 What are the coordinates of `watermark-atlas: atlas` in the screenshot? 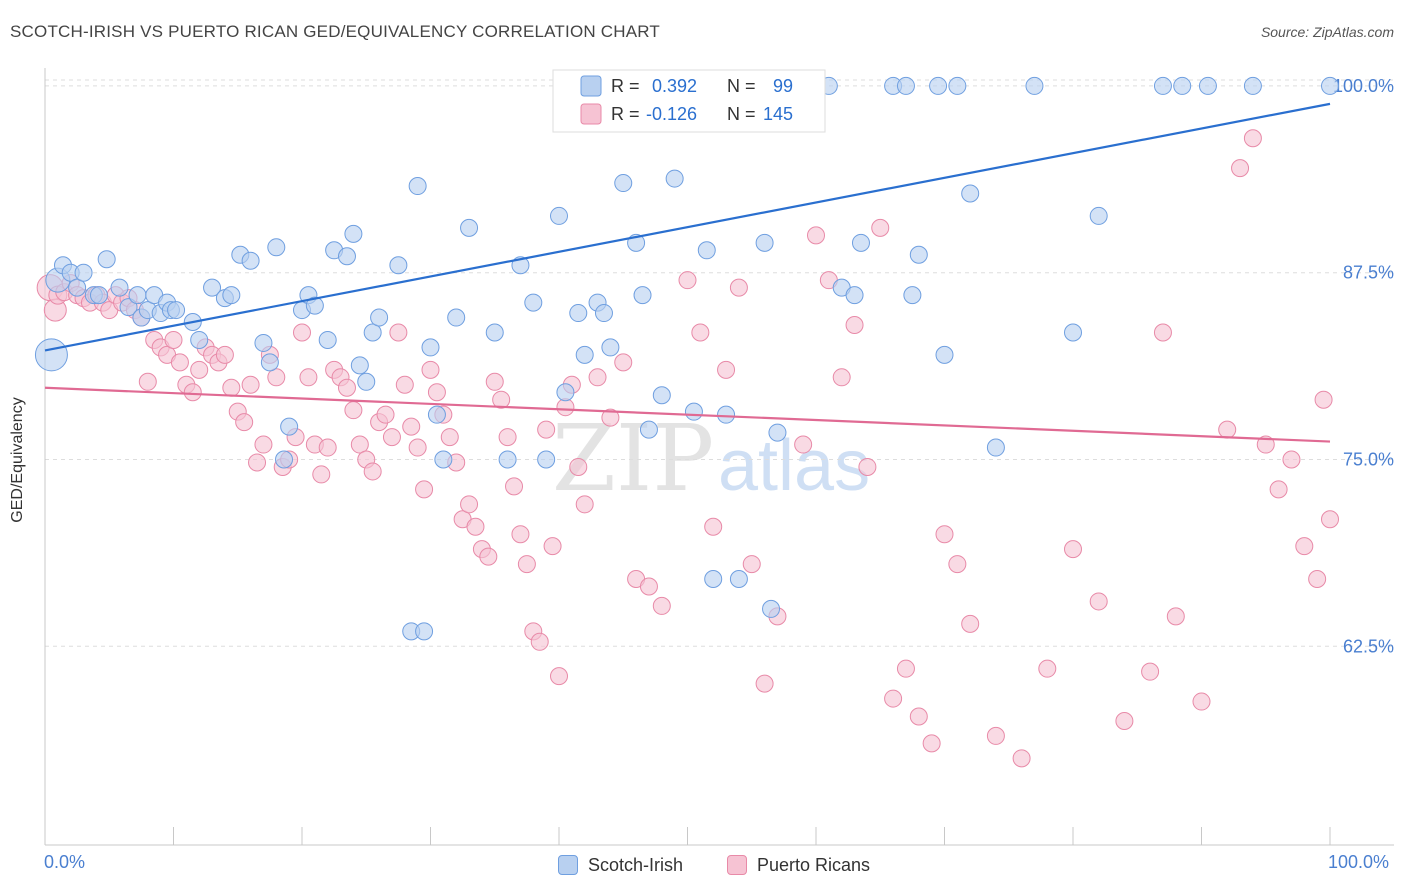 It's located at (794, 466).